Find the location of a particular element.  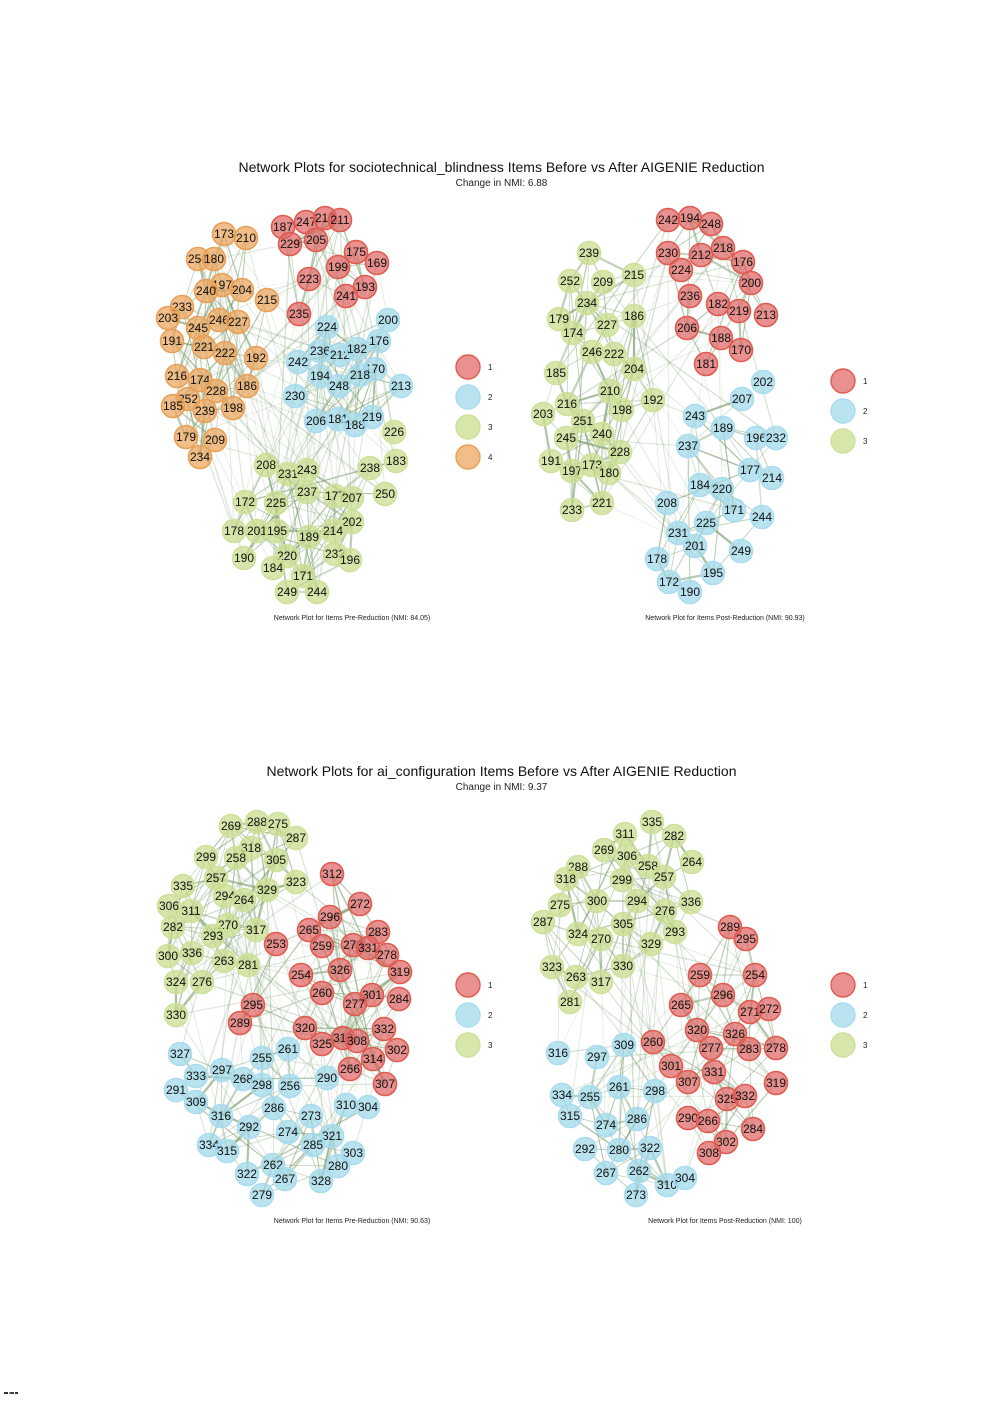

node-label: 279 is located at coordinates (262, 1195).